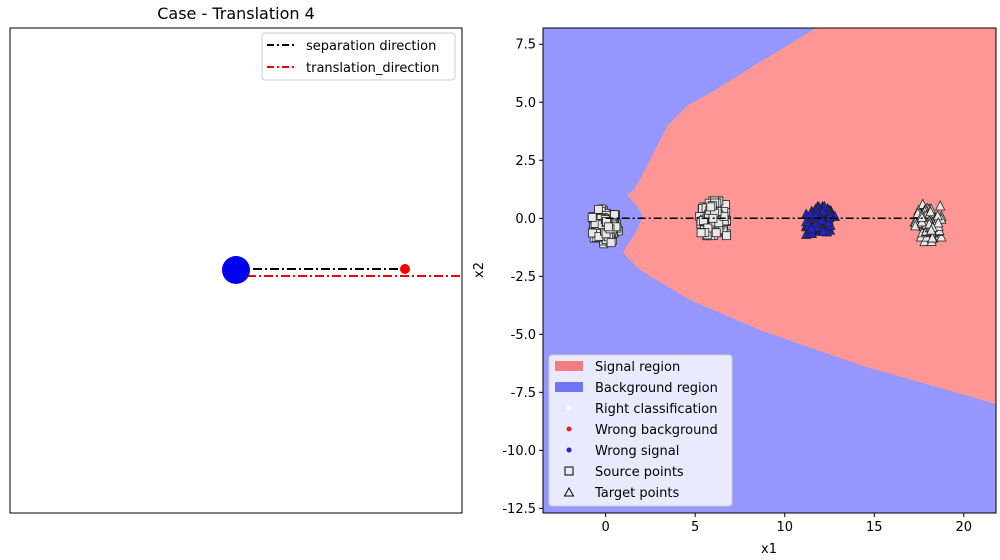 This screenshot has height=560, width=1000. What do you see at coordinates (695, 527) in the screenshot?
I see `x-tick-label: 5` at bounding box center [695, 527].